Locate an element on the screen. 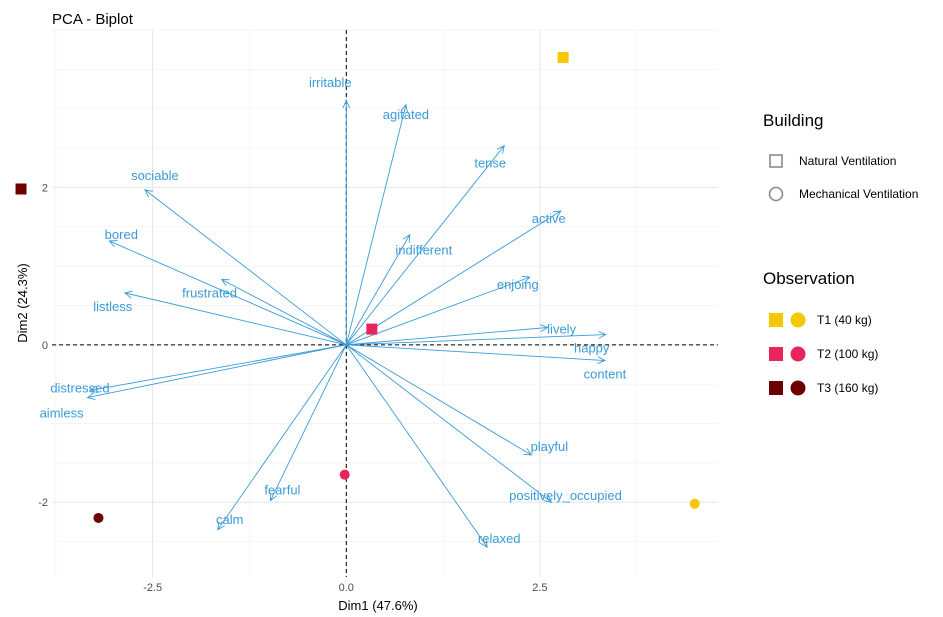 The width and height of the screenshot is (943, 617). vector-label-listless: listless is located at coordinates (113, 306).